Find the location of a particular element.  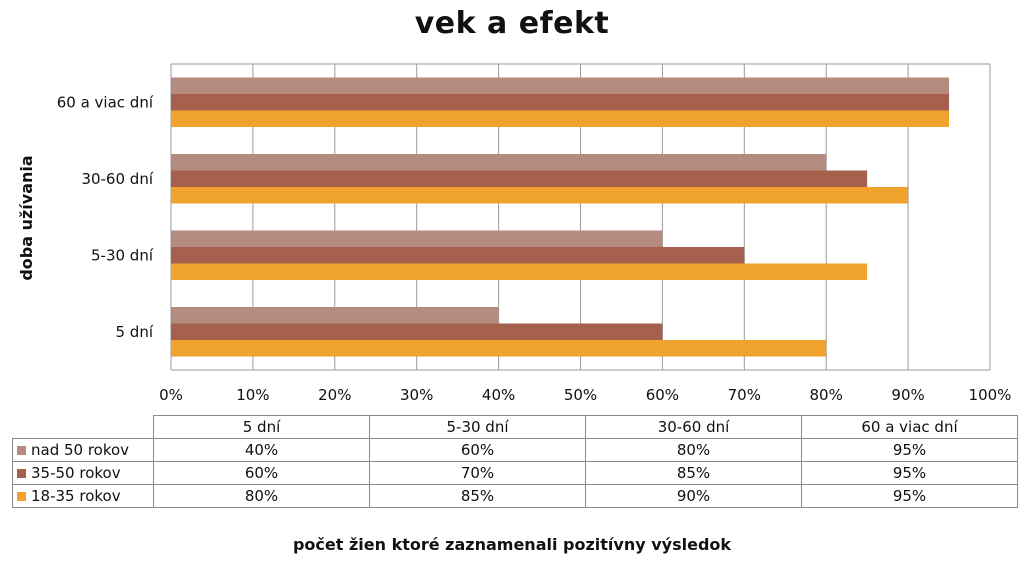

table-row-header: nad 50 rokov is located at coordinates (83, 450).